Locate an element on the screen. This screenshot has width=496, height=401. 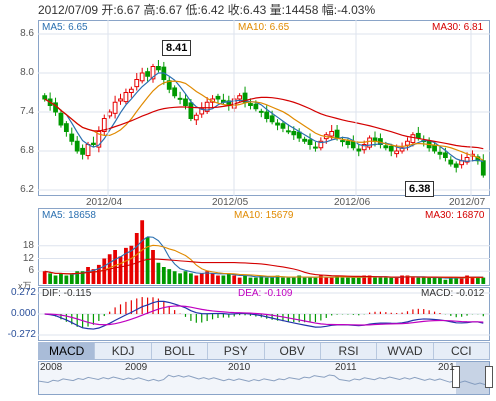
indicator-tabs: MACD KDJ BOLL PSY OBV RSI WVAD CCI is located at coordinates (264, 351).